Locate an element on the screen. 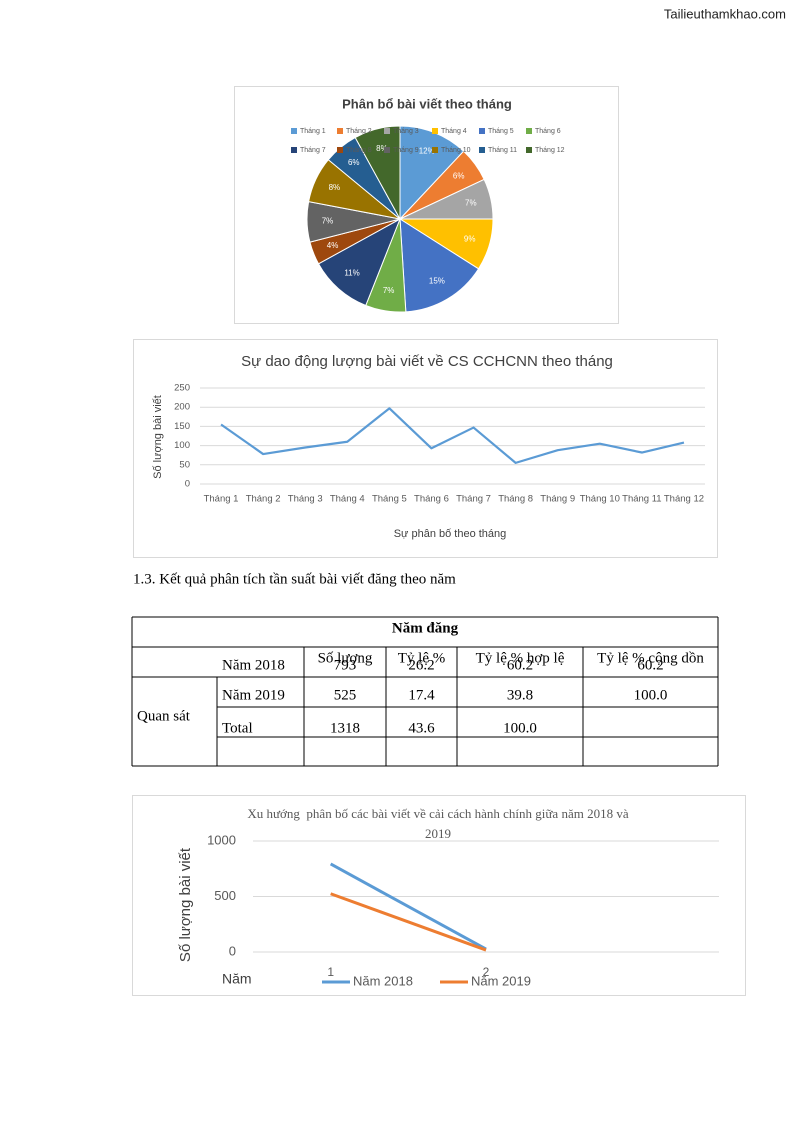  table-cell: 39.8 is located at coordinates (520, 695).